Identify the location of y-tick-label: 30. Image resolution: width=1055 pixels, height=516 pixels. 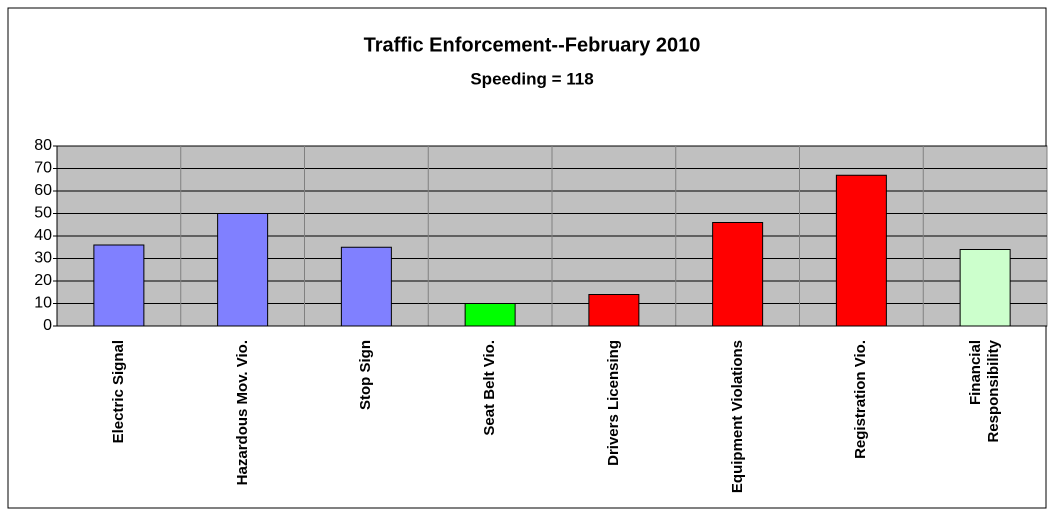
(43, 258).